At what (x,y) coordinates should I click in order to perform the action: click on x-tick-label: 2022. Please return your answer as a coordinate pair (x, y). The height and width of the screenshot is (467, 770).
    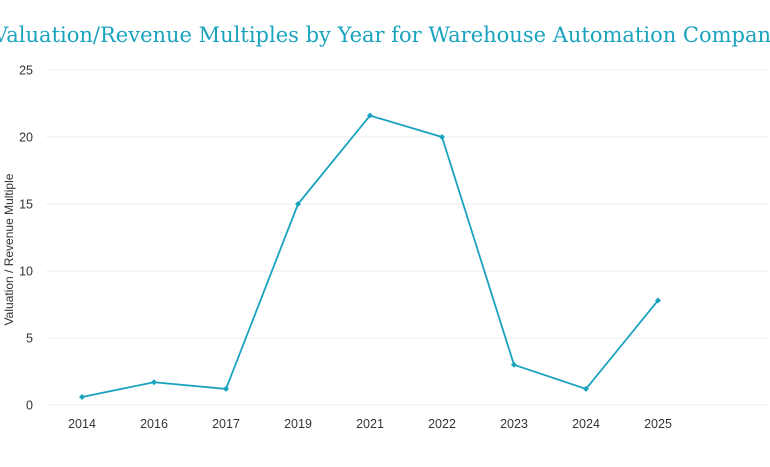
    Looking at the image, I should click on (442, 424).